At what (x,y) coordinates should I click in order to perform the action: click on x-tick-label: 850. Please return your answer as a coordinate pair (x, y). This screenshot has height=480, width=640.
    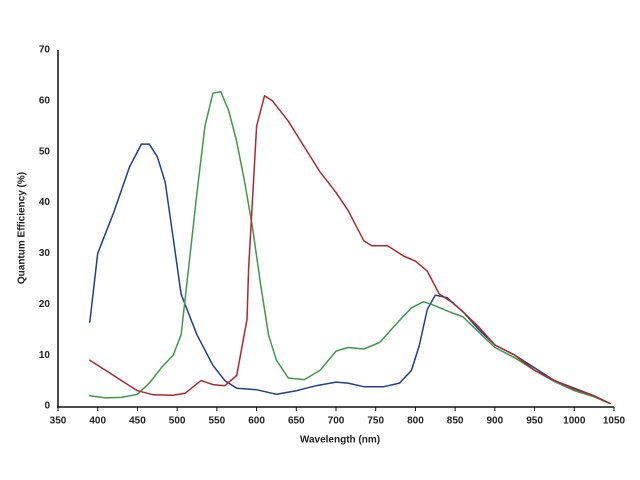
    Looking at the image, I should click on (455, 421).